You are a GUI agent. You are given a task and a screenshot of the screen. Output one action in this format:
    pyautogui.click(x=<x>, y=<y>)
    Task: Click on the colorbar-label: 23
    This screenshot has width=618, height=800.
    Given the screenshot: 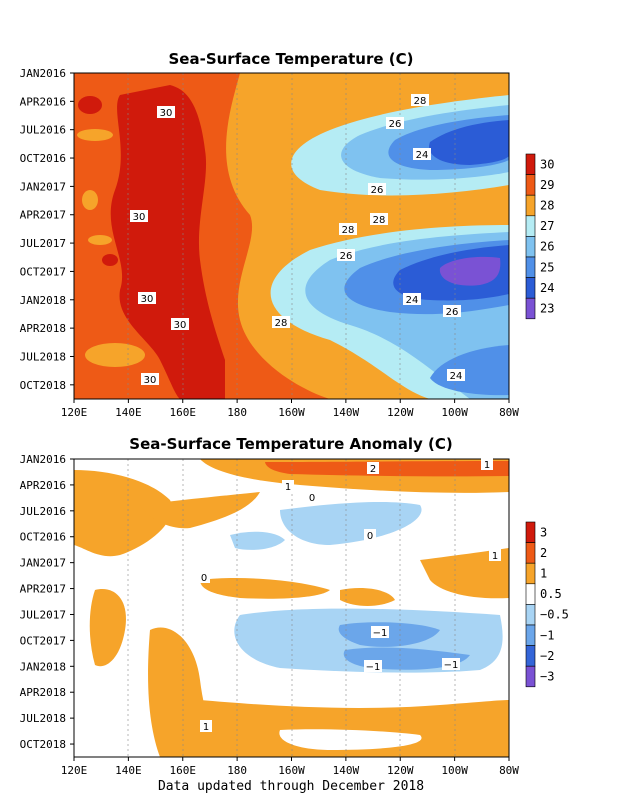 What is the action you would take?
    pyautogui.click(x=547, y=309)
    